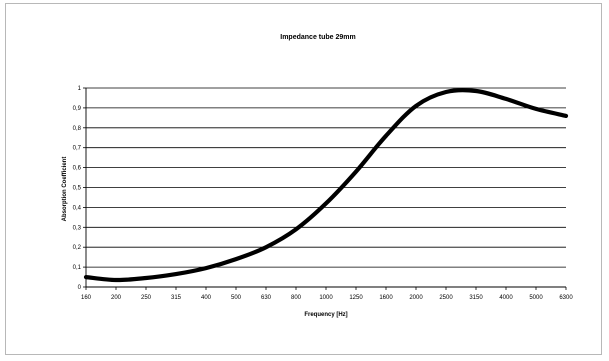  I want to click on y-tick-label: 0,9, so click(77, 109).